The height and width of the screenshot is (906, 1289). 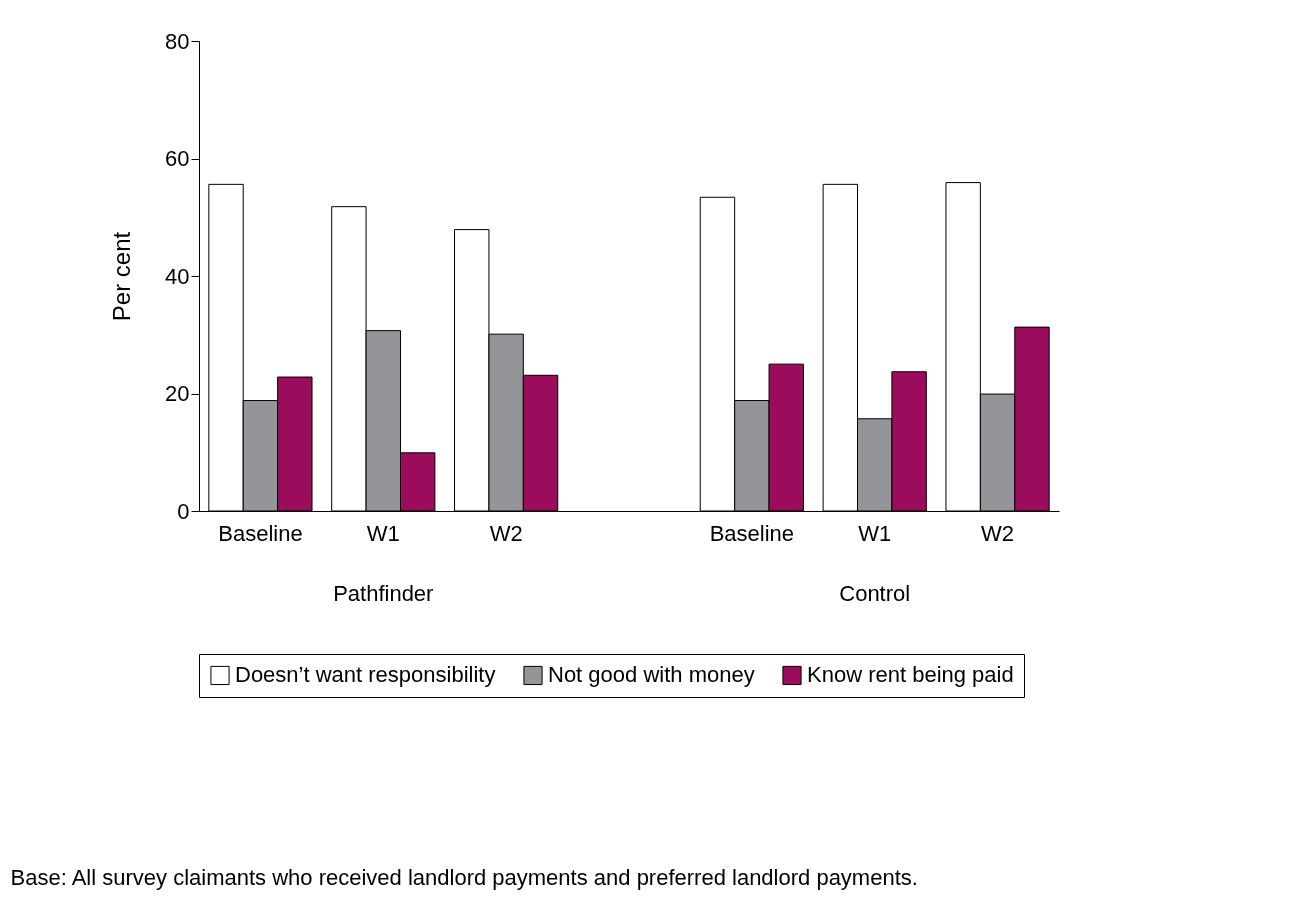 I want to click on y-tick-label: 80, so click(x=177, y=41).